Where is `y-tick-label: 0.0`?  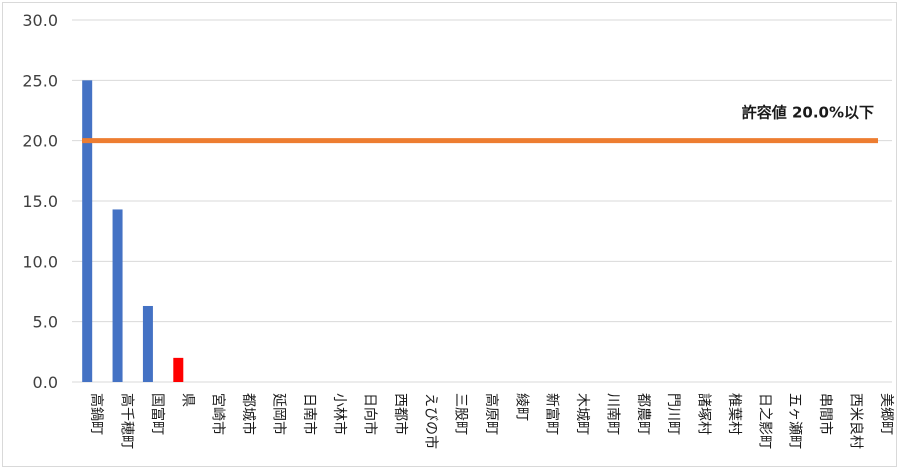
y-tick-label: 0.0 is located at coordinates (45, 382).